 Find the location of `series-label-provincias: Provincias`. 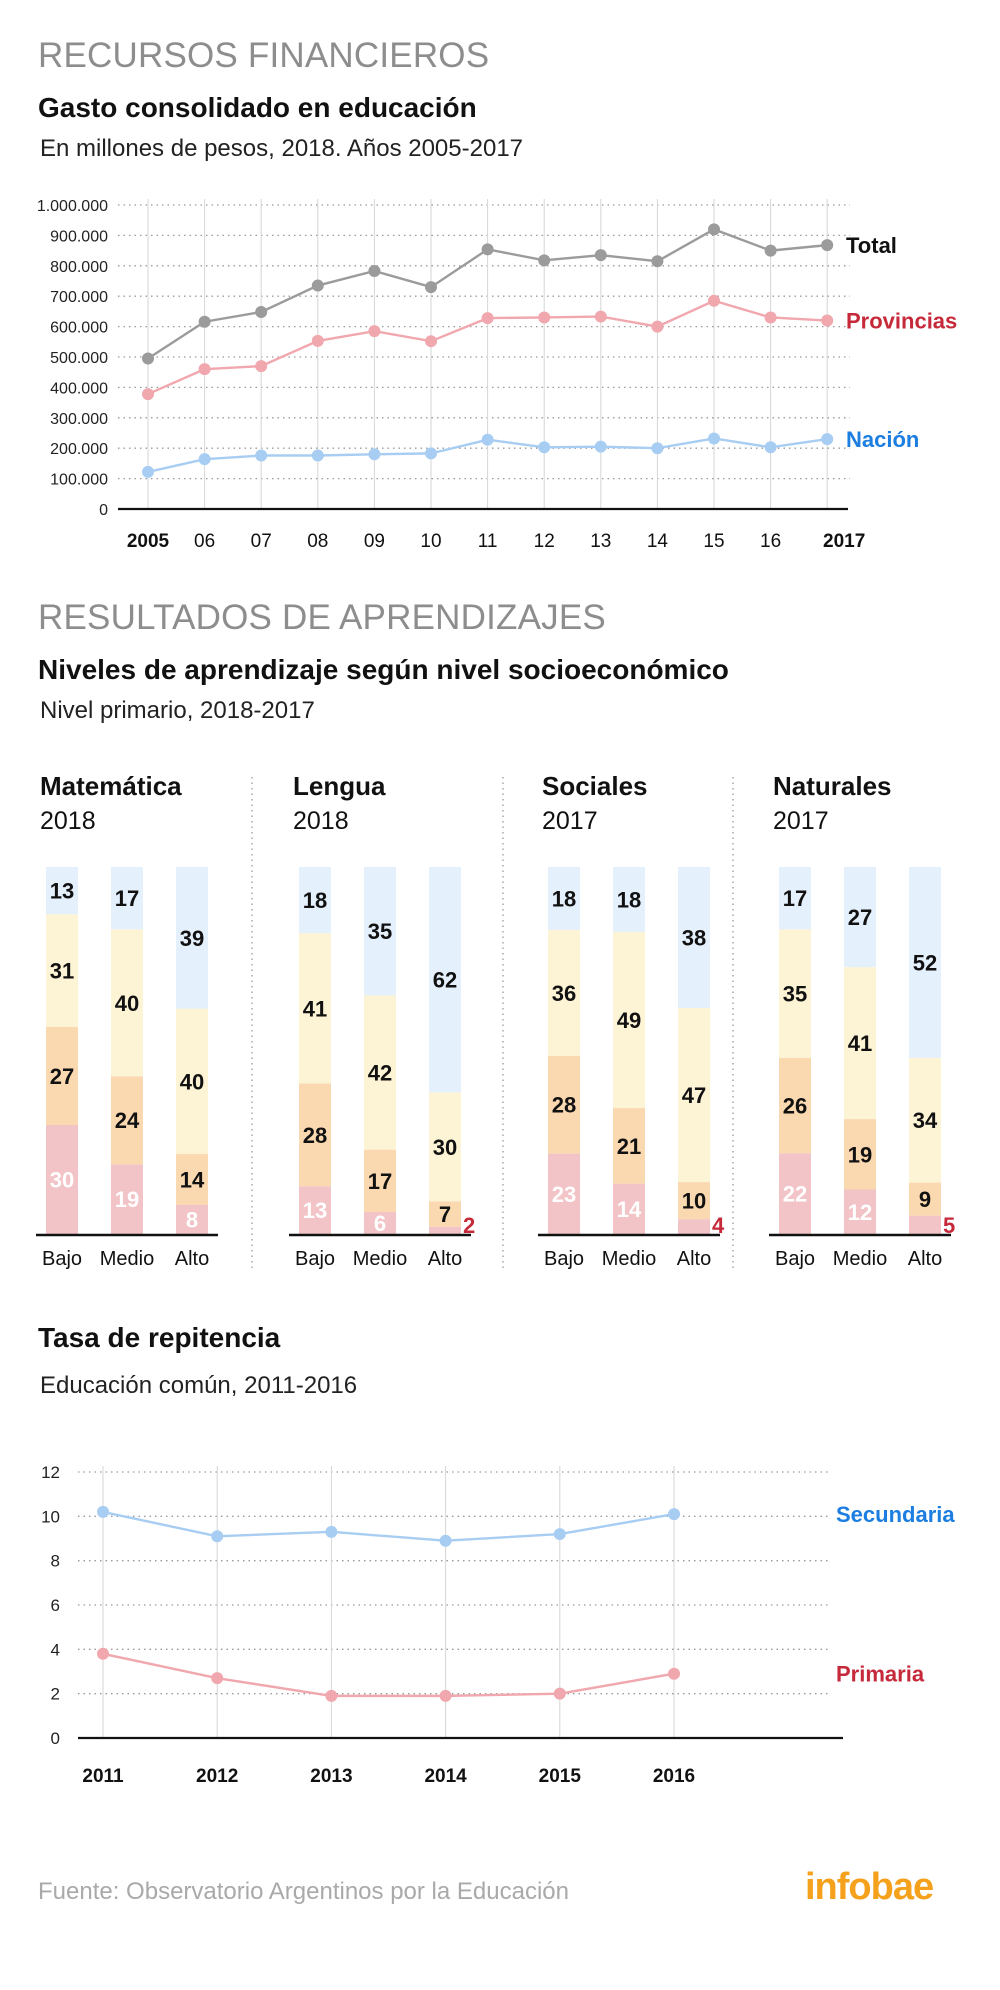

series-label-provincias: Provincias is located at coordinates (901, 321).